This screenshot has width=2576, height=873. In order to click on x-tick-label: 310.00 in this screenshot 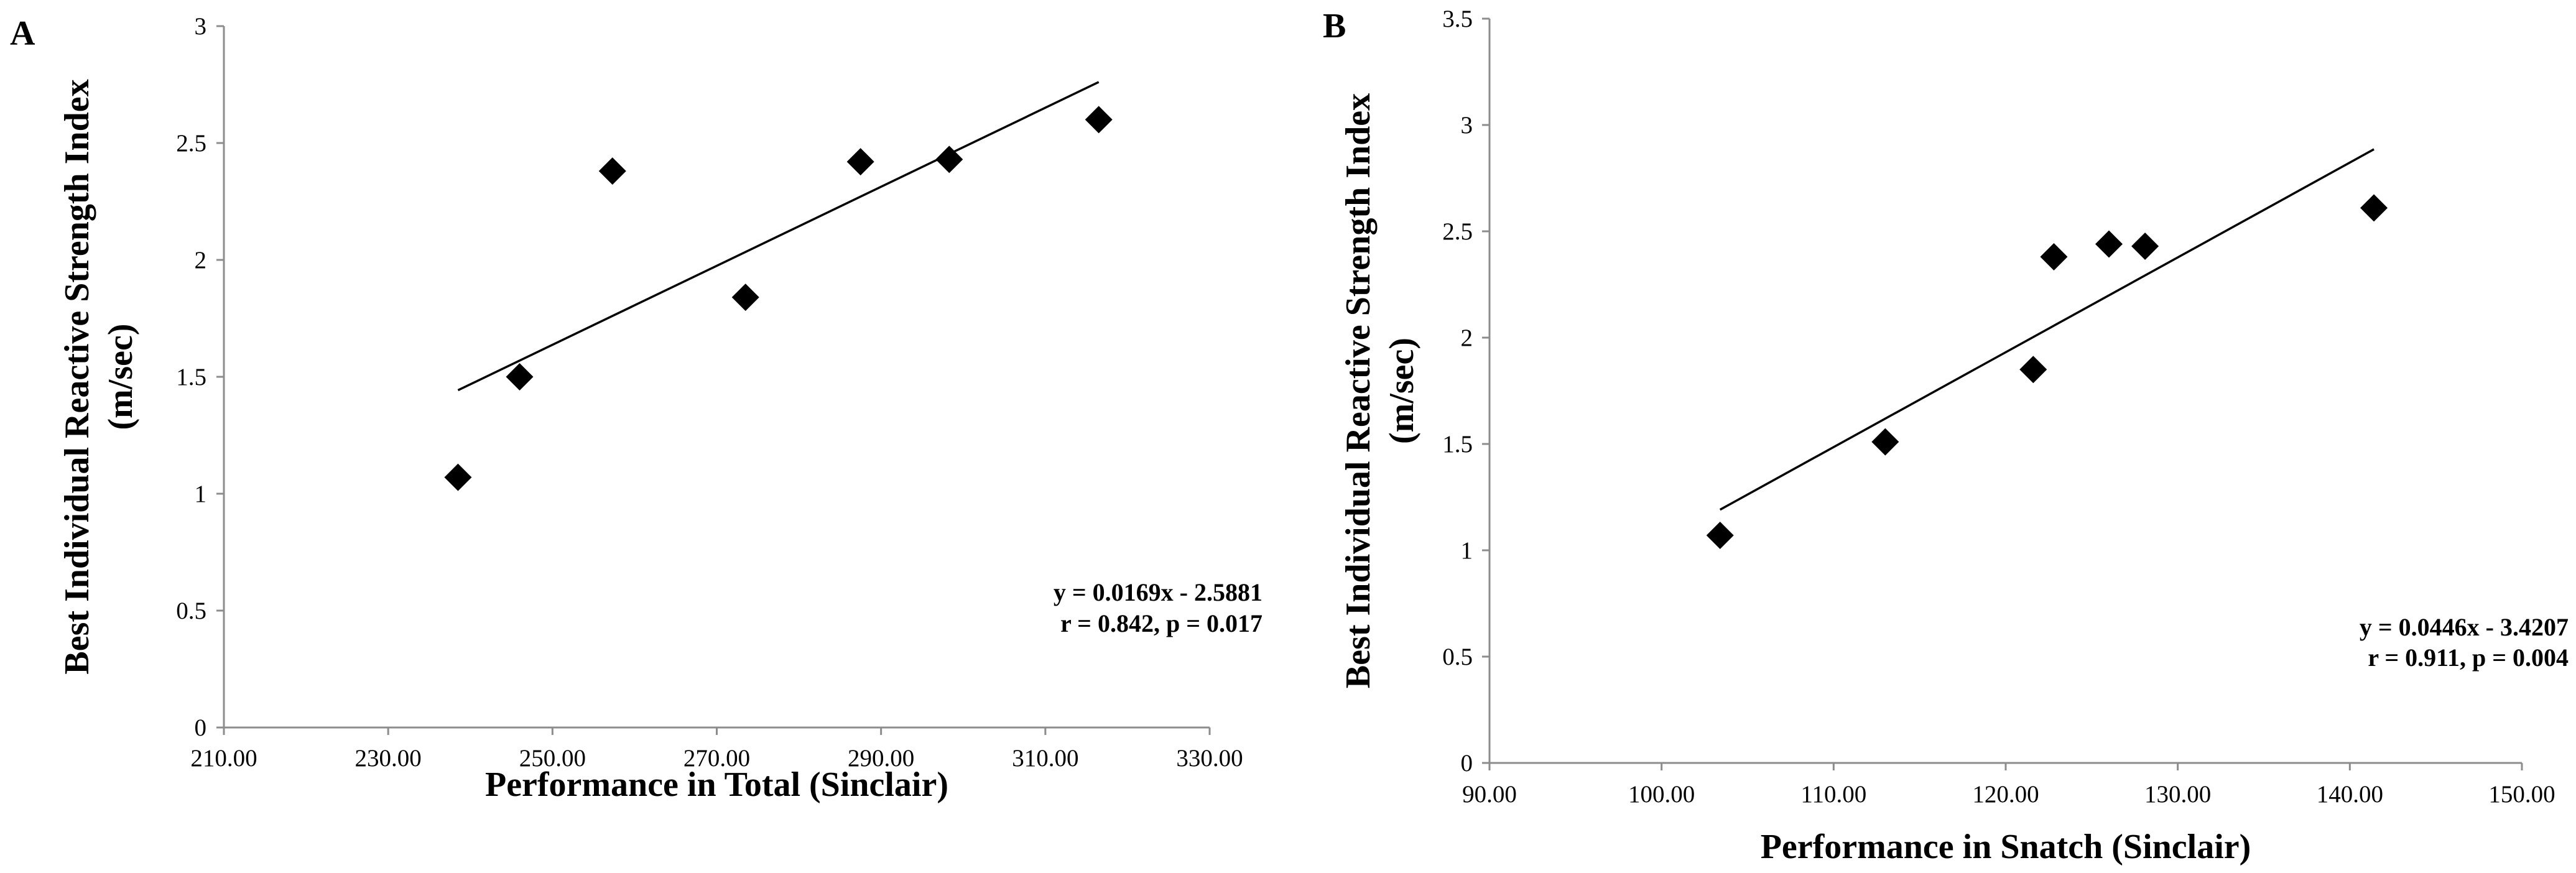, I will do `click(1045, 758)`.